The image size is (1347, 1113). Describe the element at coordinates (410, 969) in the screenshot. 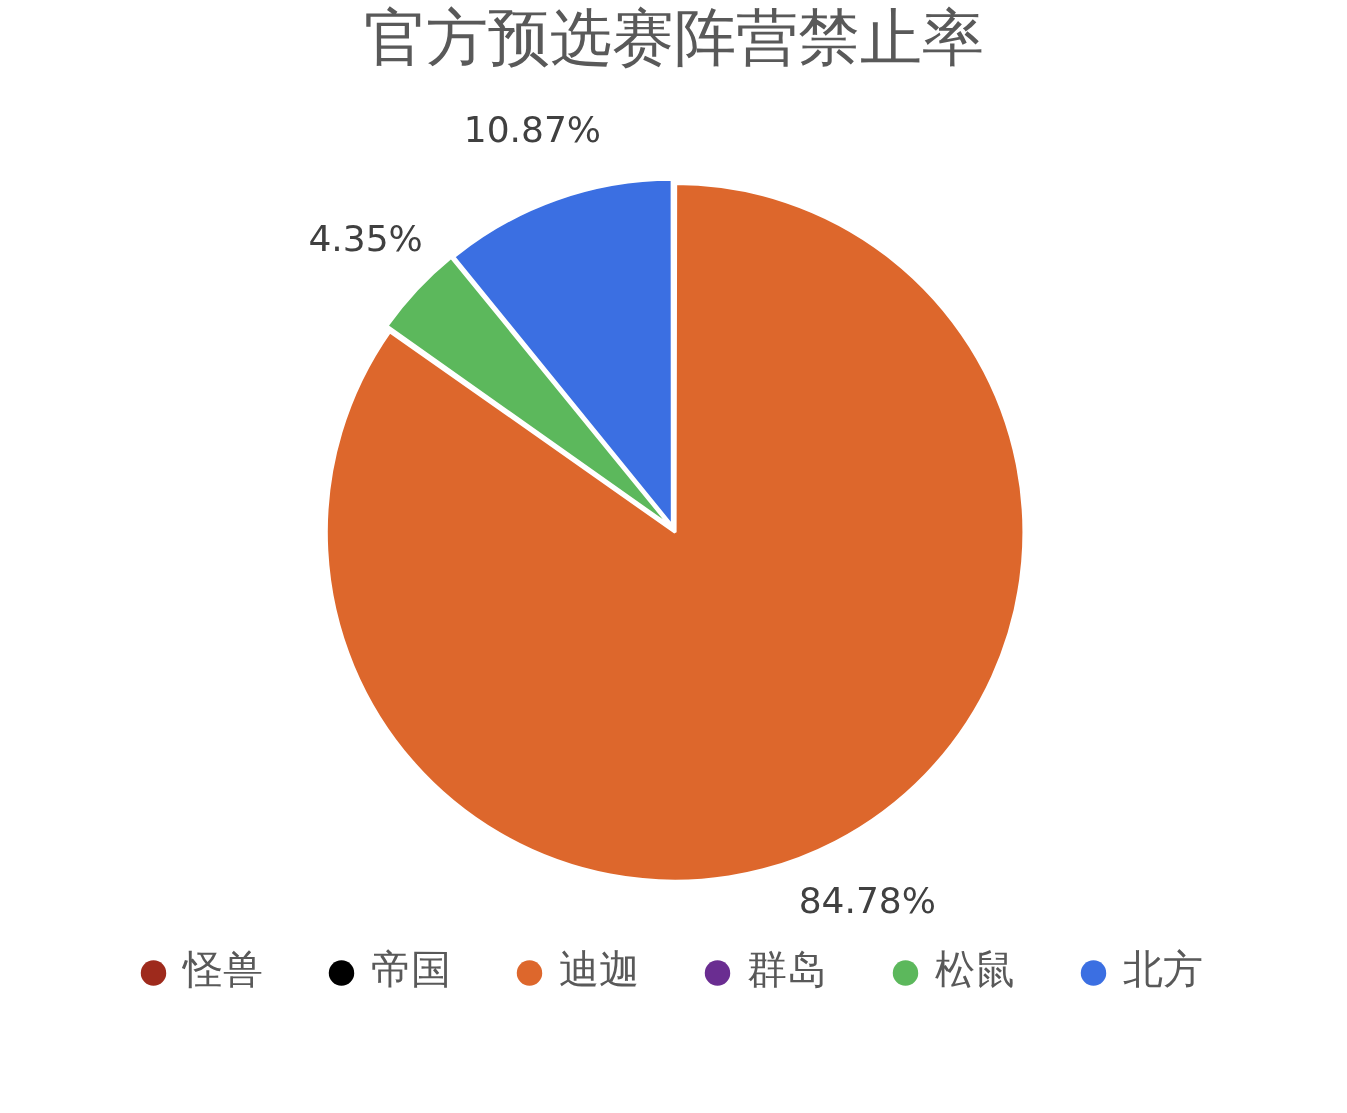

I see `legend-label: 帝国` at that location.